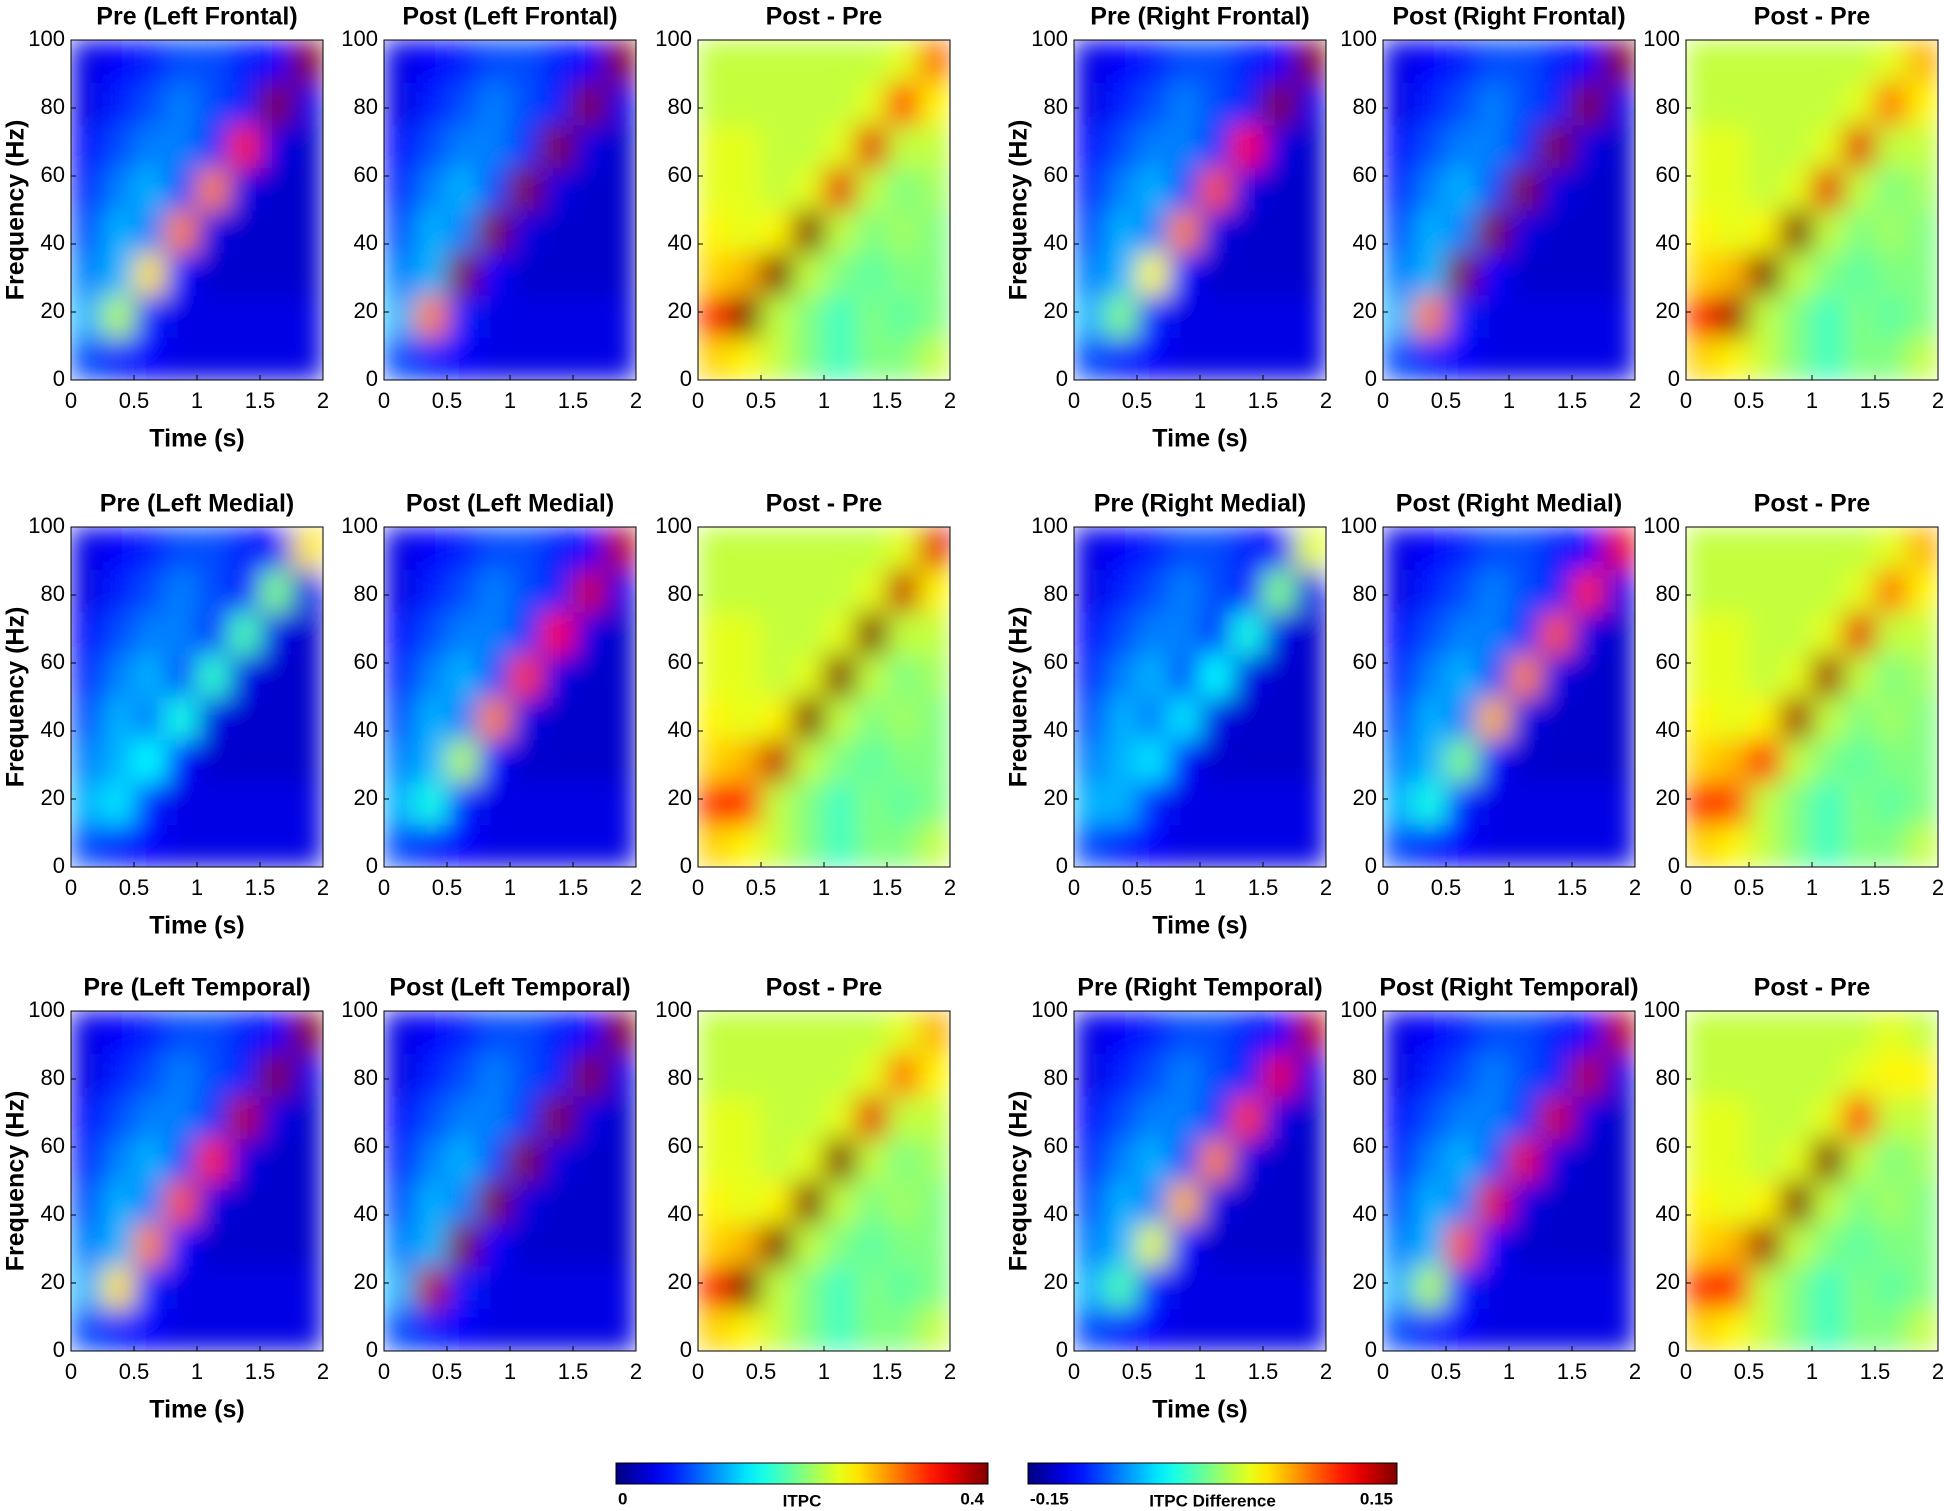 This screenshot has width=1944, height=1511. I want to click on panel-title: Post (Left Temporal), so click(509, 988).